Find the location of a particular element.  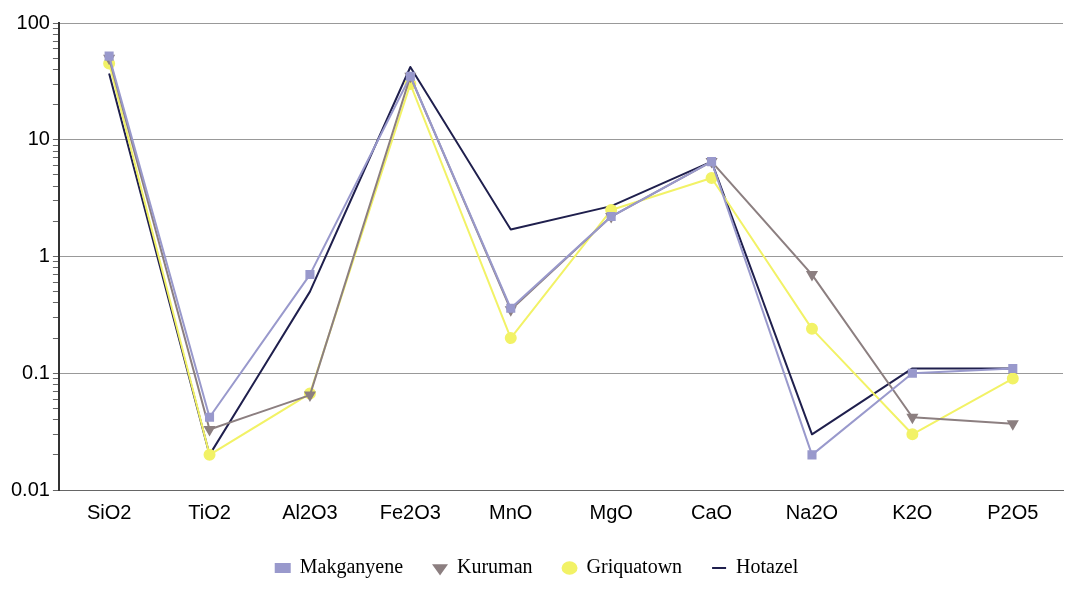

y-tick-label: 0.01 is located at coordinates (30, 488).